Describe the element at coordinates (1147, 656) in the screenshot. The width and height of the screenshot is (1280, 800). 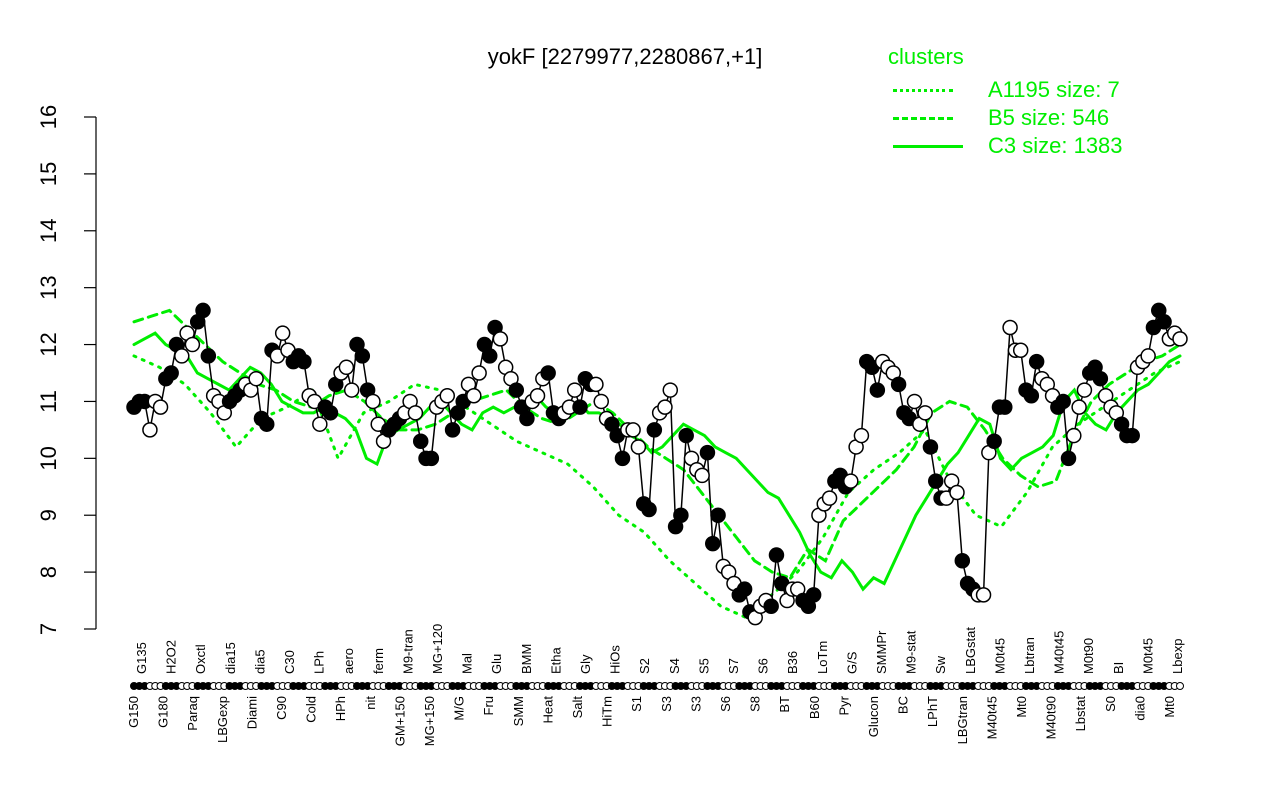
I see `x-tick-label-top: M0t45` at that location.